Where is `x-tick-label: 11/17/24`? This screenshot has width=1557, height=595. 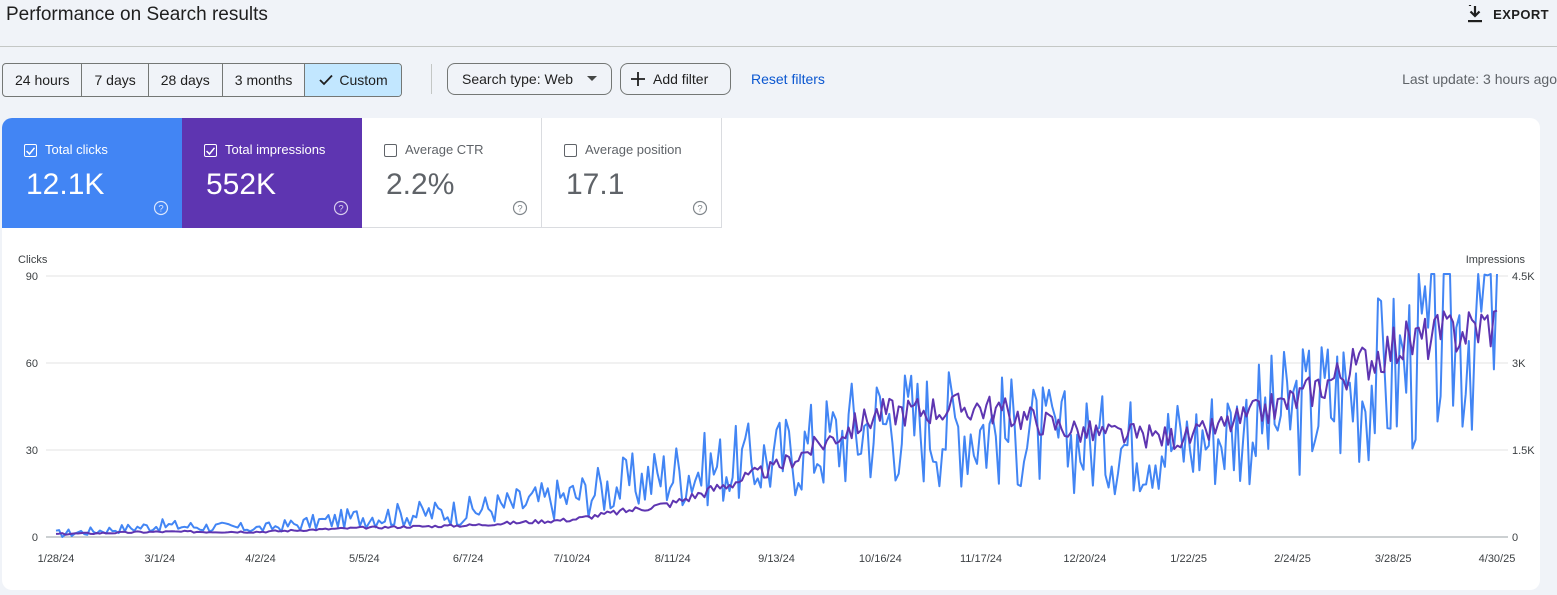 x-tick-label: 11/17/24 is located at coordinates (981, 559).